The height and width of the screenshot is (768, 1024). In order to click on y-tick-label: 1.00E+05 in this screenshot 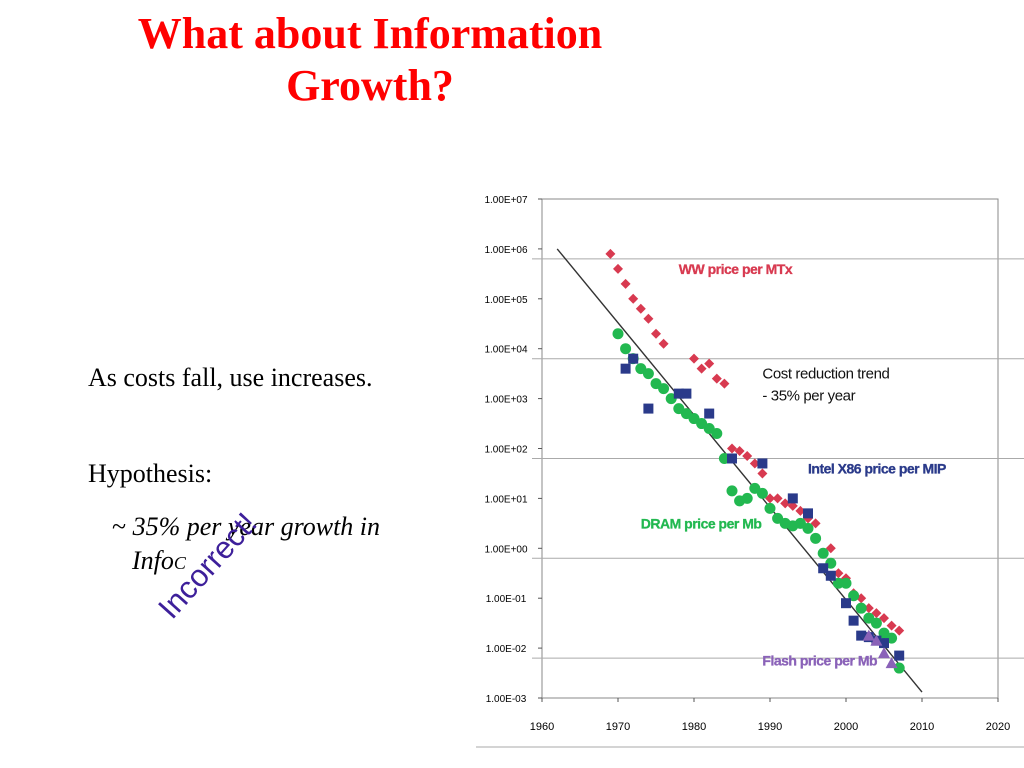, I will do `click(506, 300)`.